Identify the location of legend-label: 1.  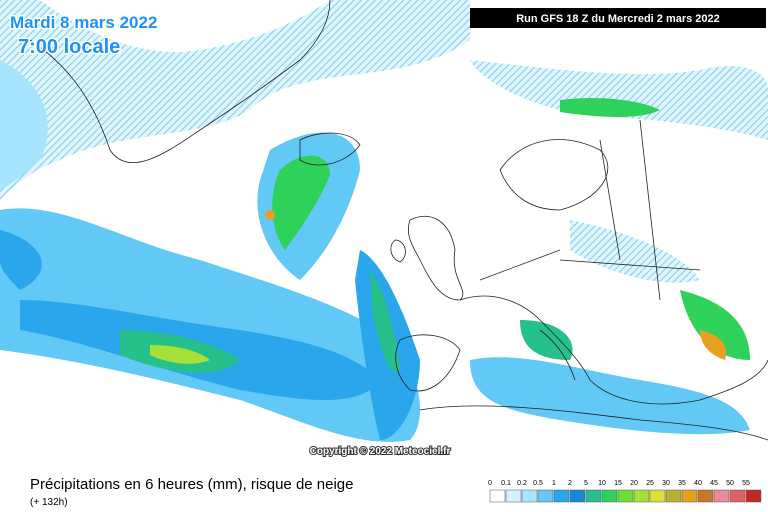
(554, 483).